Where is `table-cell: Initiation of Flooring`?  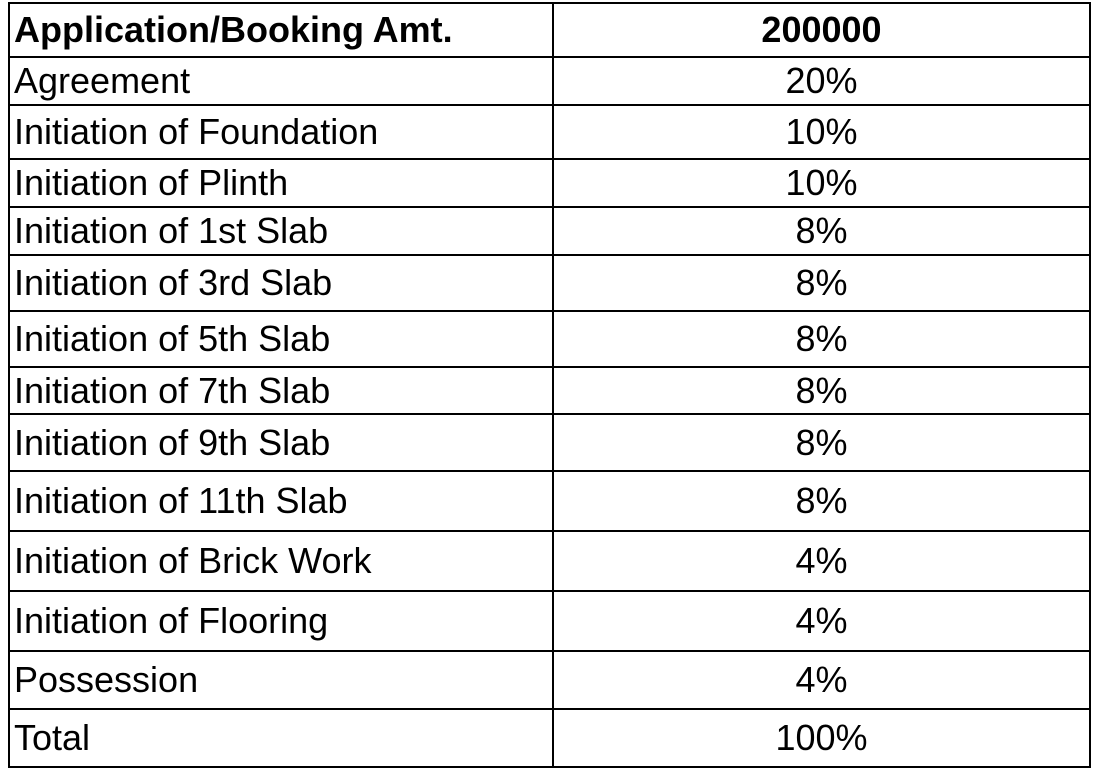 table-cell: Initiation of Flooring is located at coordinates (281, 621).